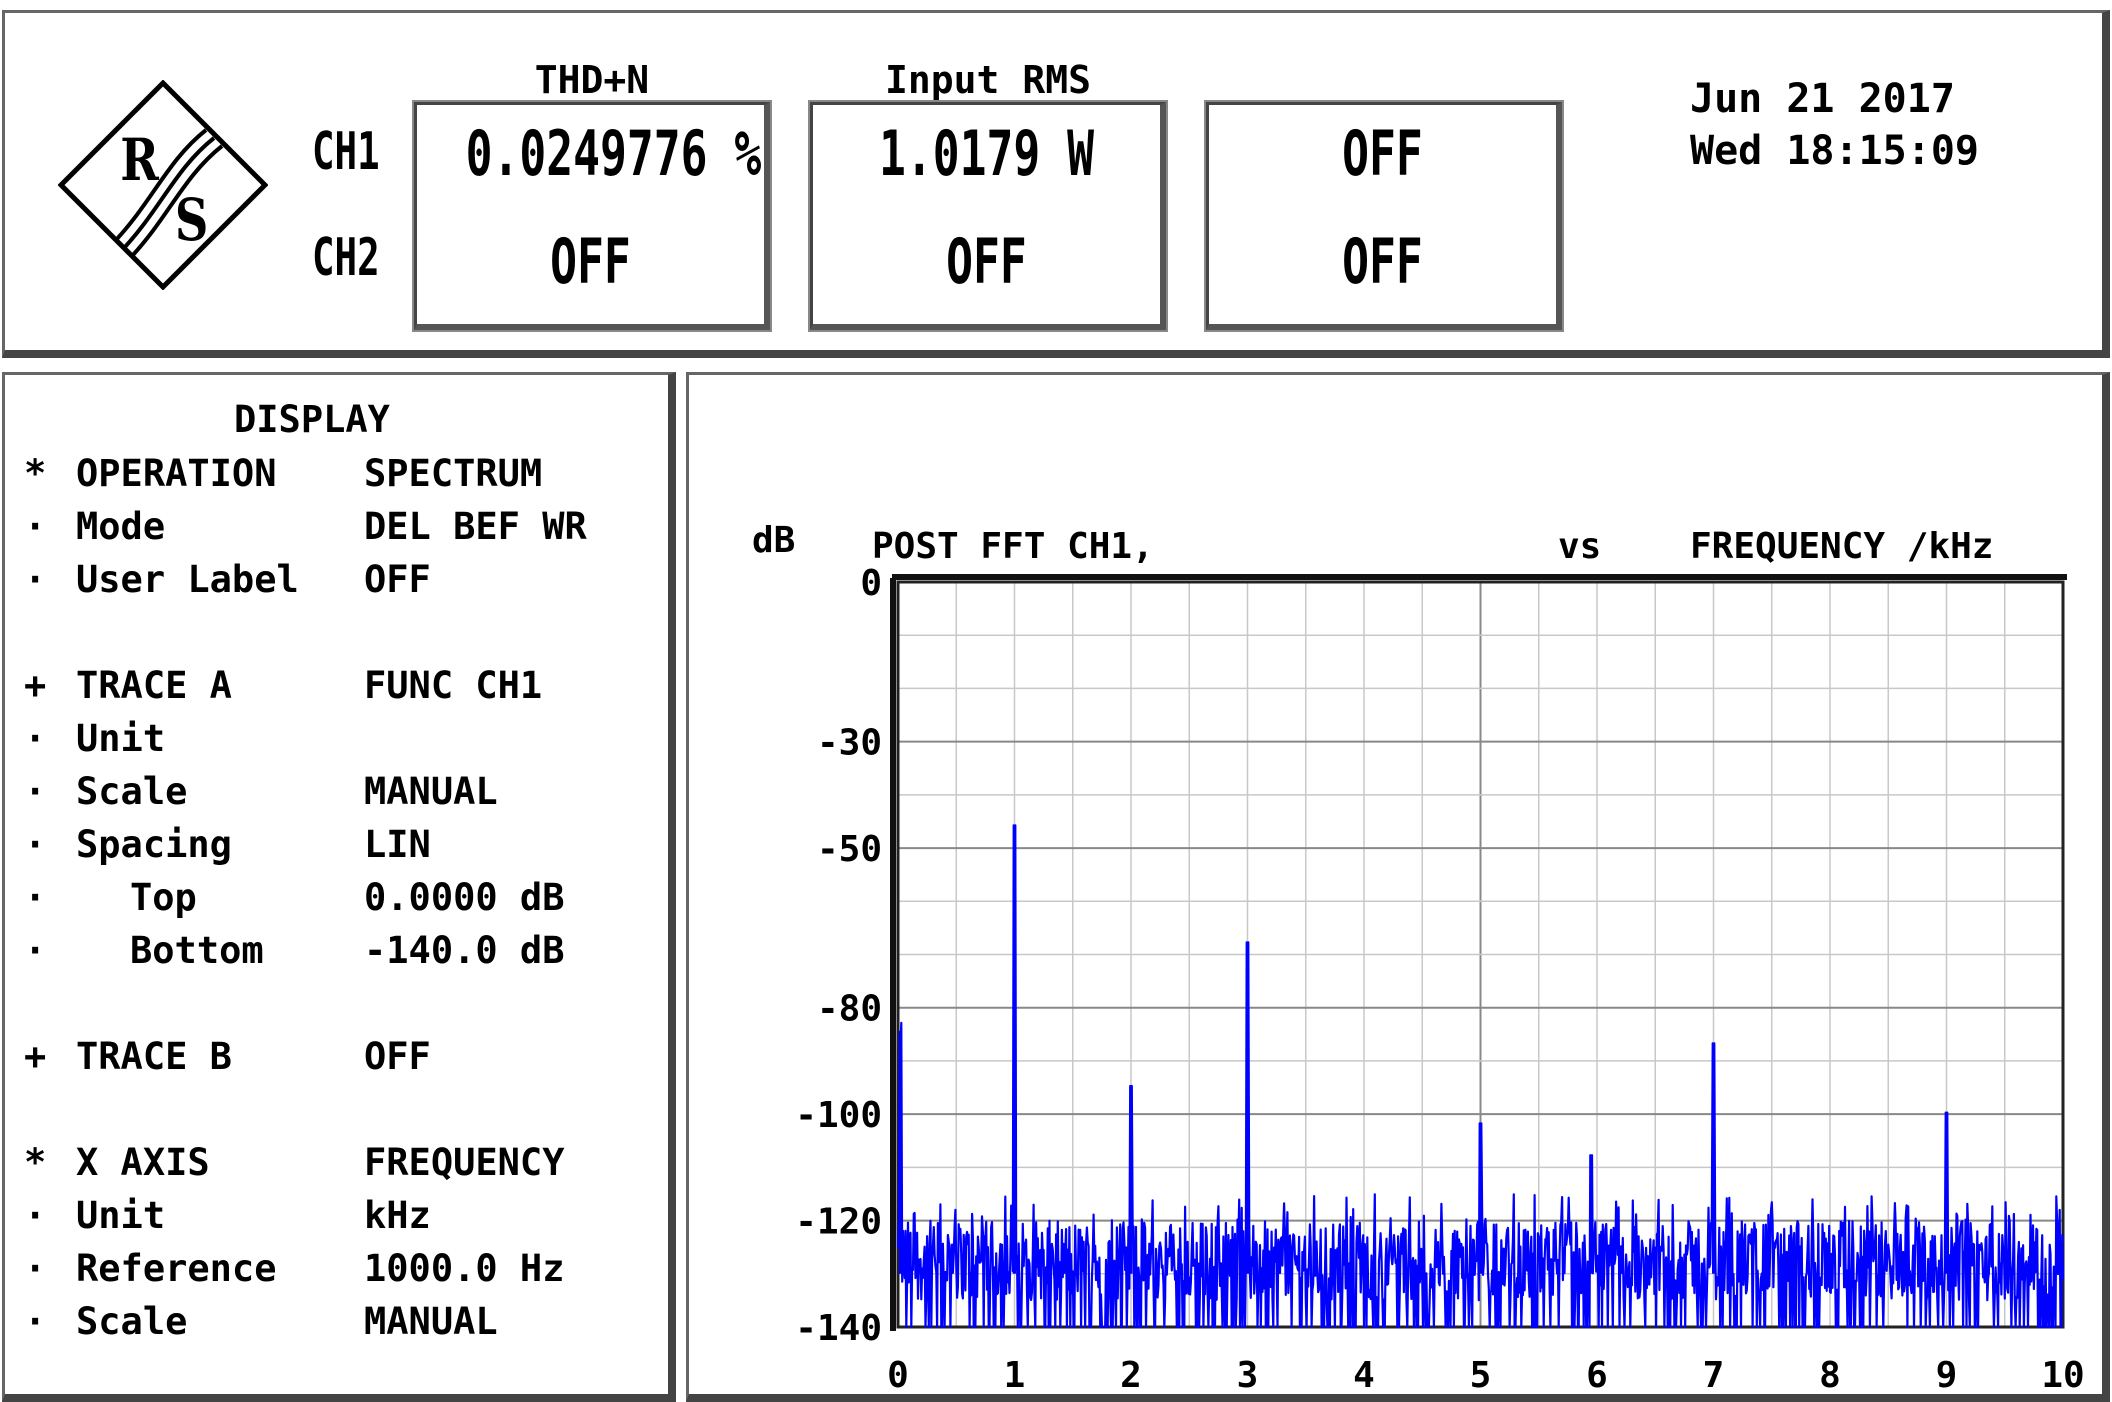  Describe the element at coordinates (154, 1056) in the screenshot. I see `menu-item-label: TRACE B` at that location.